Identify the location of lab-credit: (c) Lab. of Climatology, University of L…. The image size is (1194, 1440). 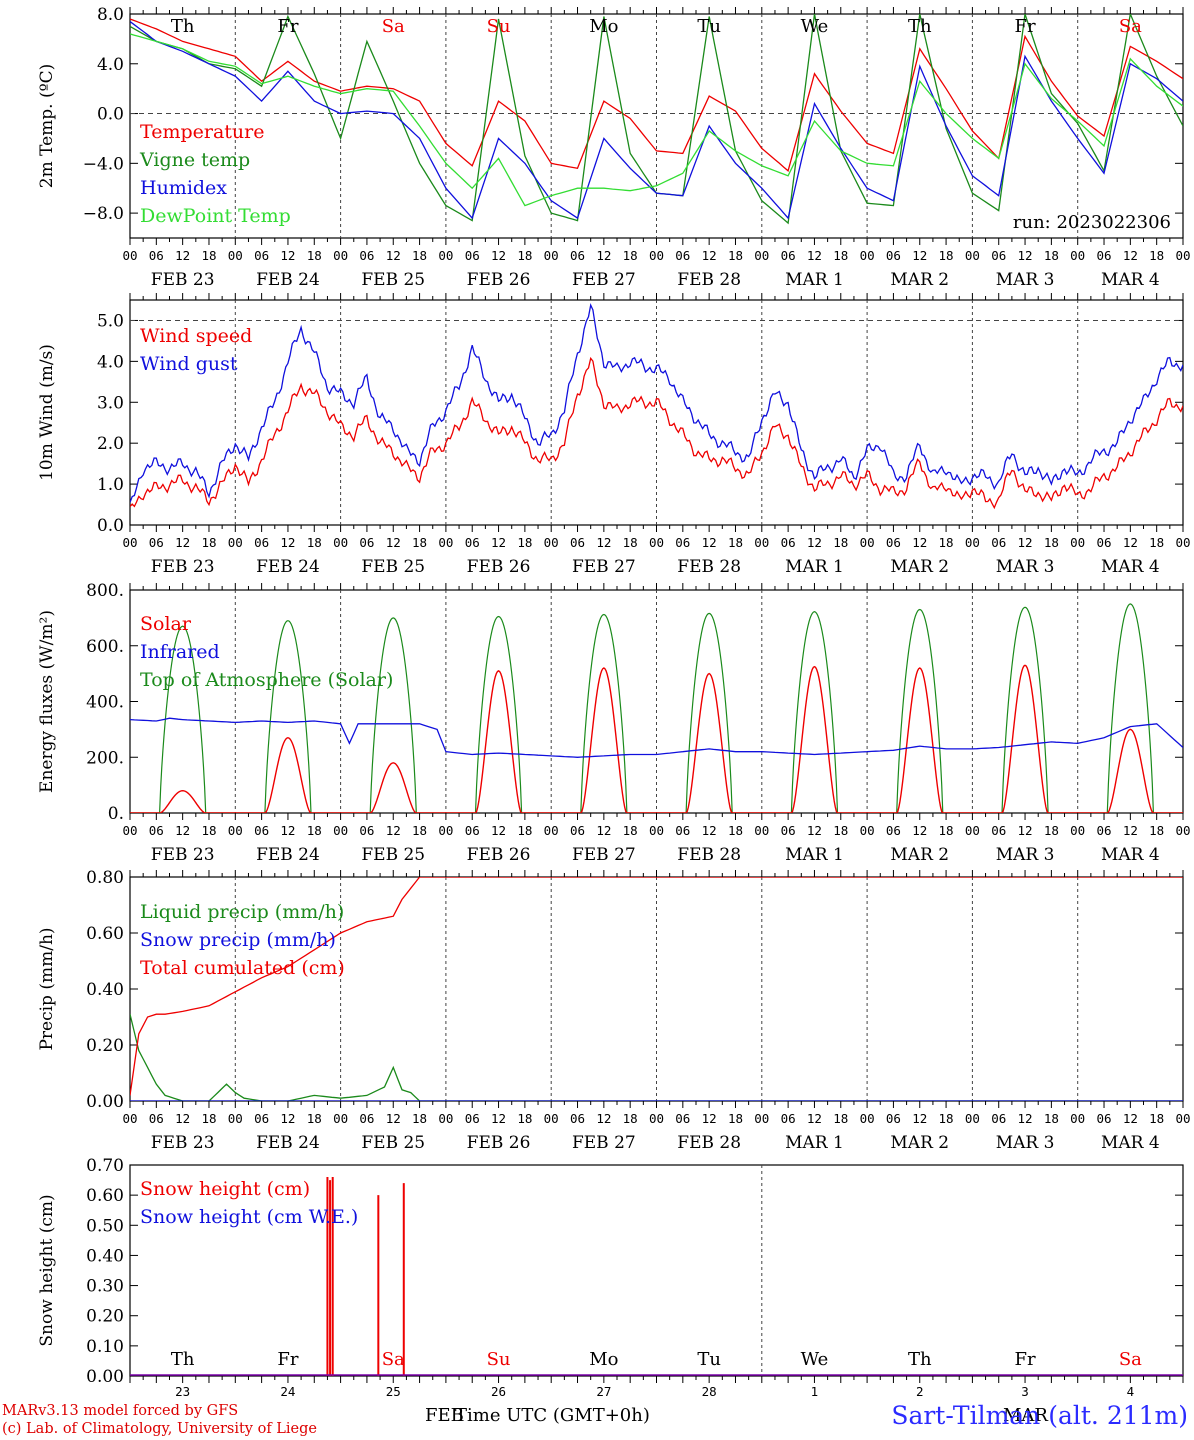
(159, 1429).